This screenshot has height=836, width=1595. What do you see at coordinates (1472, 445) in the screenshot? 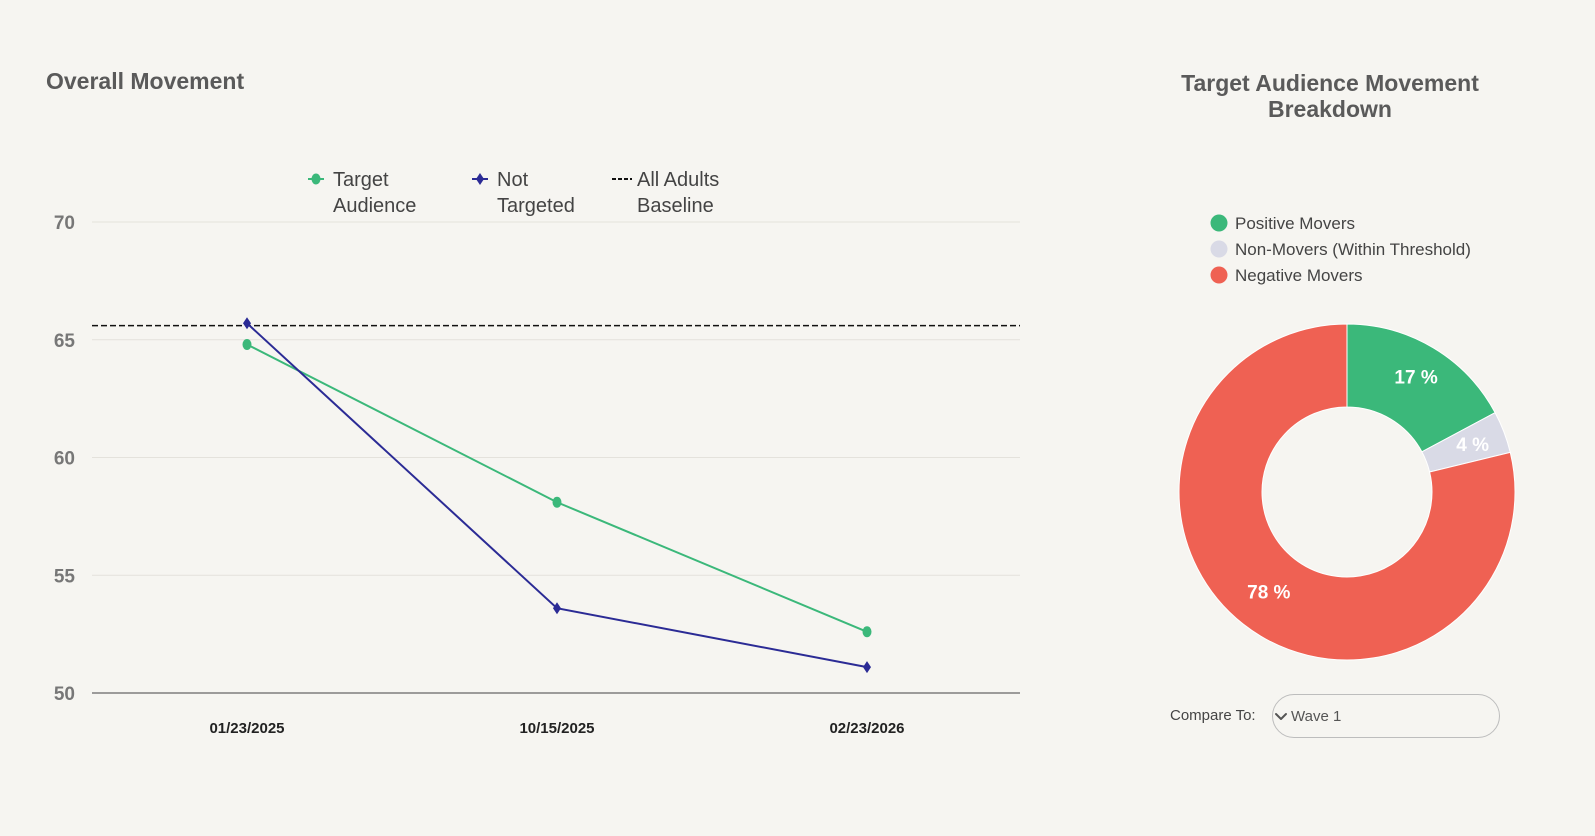
I see `slice-label: 4 %` at bounding box center [1472, 445].